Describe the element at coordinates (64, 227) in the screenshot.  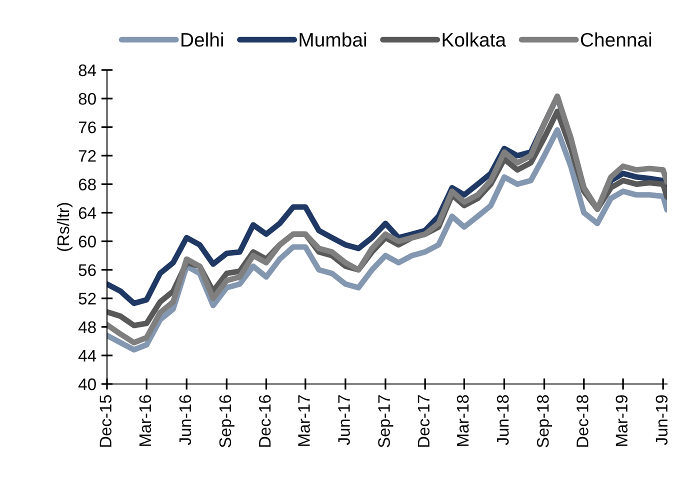
I see `y-axis-title: (Rs/ltr)` at that location.